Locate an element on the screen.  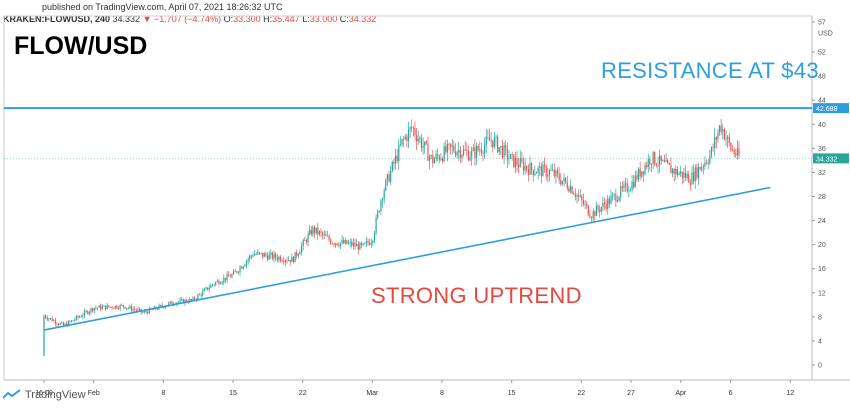
y-tick-label: 32 is located at coordinates (822, 173).